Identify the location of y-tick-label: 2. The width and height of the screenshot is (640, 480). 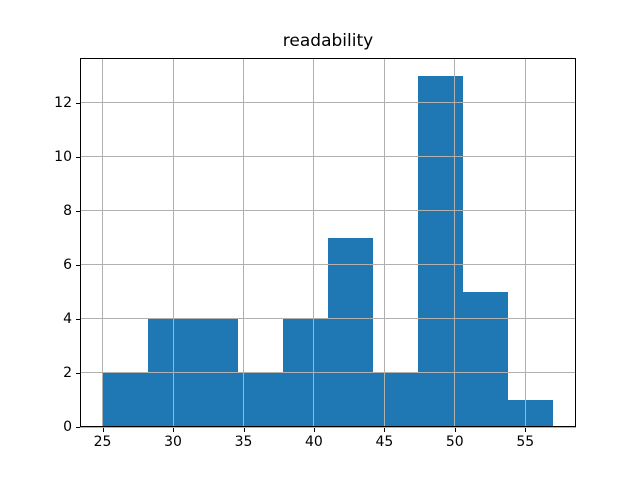
(67, 372).